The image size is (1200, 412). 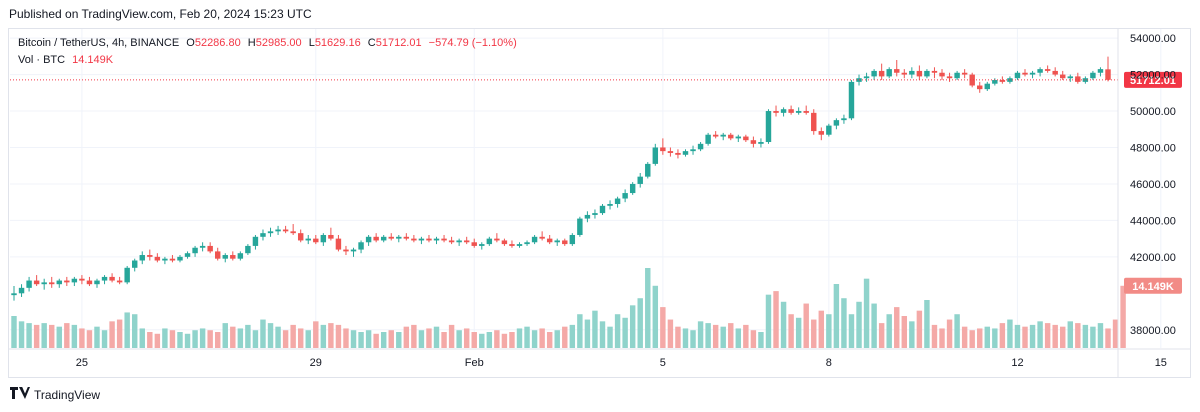 What do you see at coordinates (278, 43) in the screenshot?
I see `high-value: 52985.00` at bounding box center [278, 43].